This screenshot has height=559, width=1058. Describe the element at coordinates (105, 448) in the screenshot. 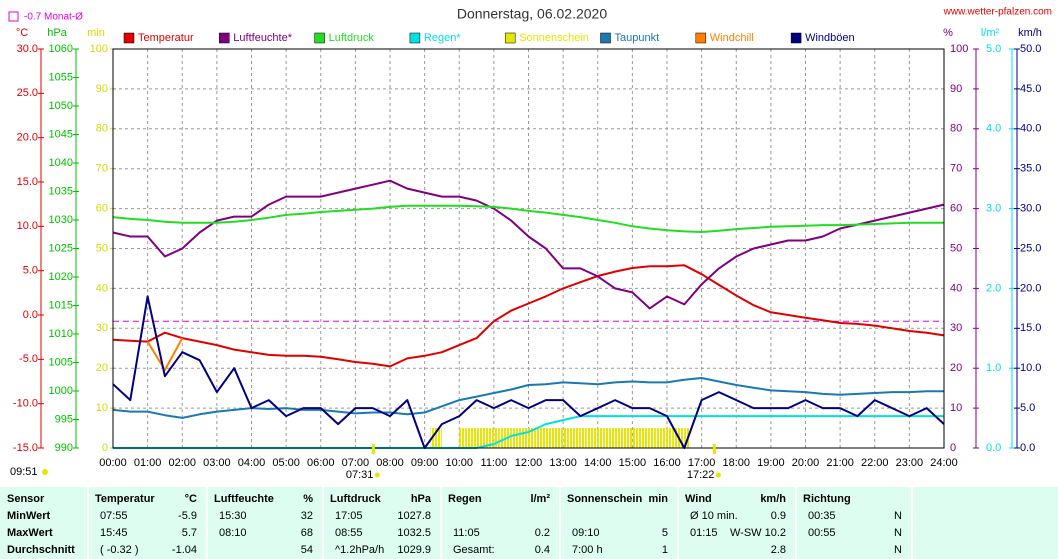

I see `y-tick-label: 0` at that location.